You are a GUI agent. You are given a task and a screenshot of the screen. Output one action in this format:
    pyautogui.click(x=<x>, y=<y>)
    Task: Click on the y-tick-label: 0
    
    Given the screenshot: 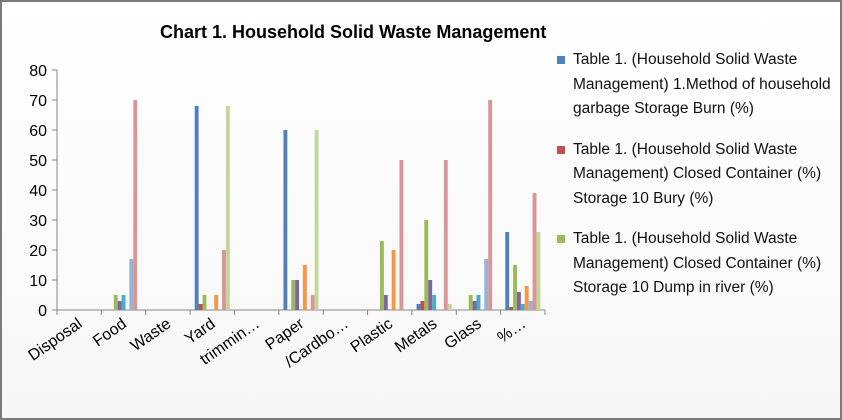 What is the action you would take?
    pyautogui.click(x=42, y=311)
    